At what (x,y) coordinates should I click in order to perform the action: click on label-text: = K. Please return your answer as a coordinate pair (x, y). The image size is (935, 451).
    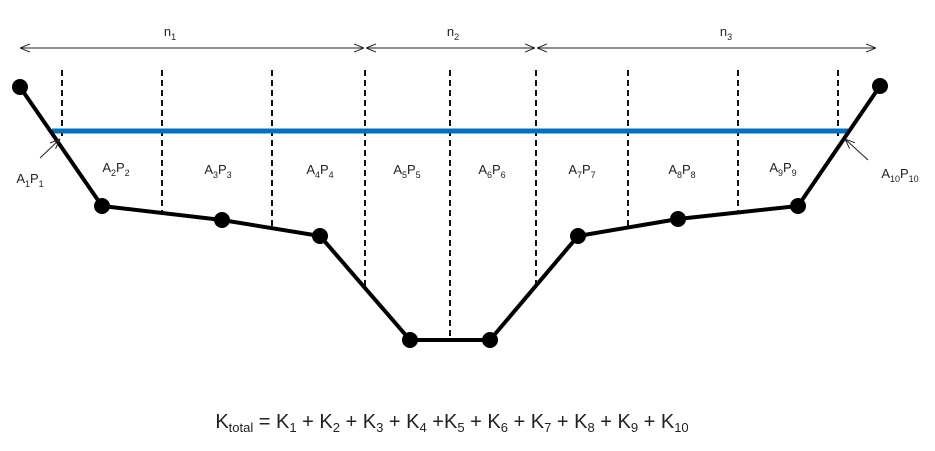
    Looking at the image, I should click on (271, 422).